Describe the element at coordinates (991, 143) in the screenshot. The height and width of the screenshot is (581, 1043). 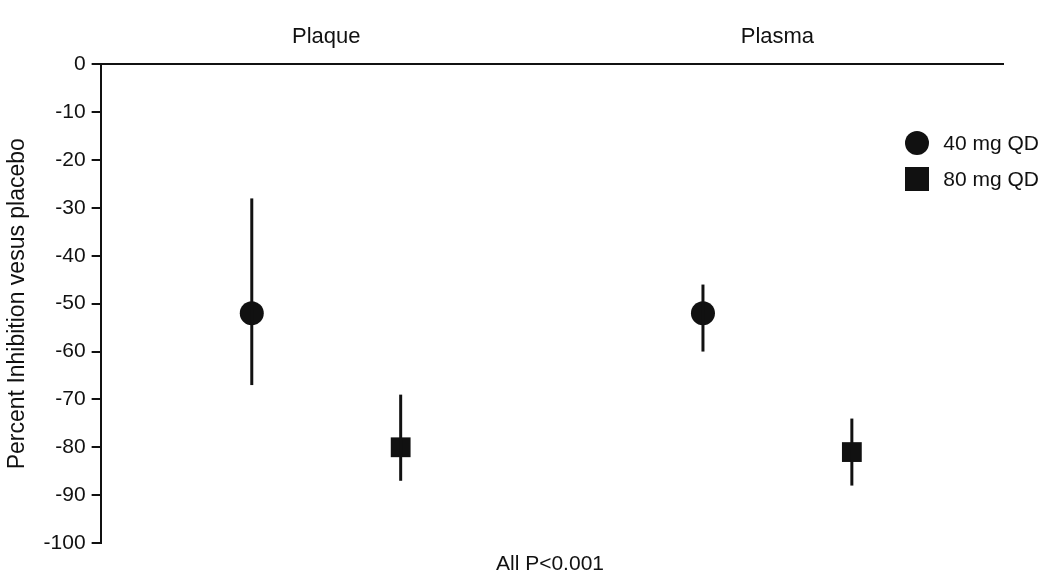
I see `legend-label: 40 mg QD` at that location.